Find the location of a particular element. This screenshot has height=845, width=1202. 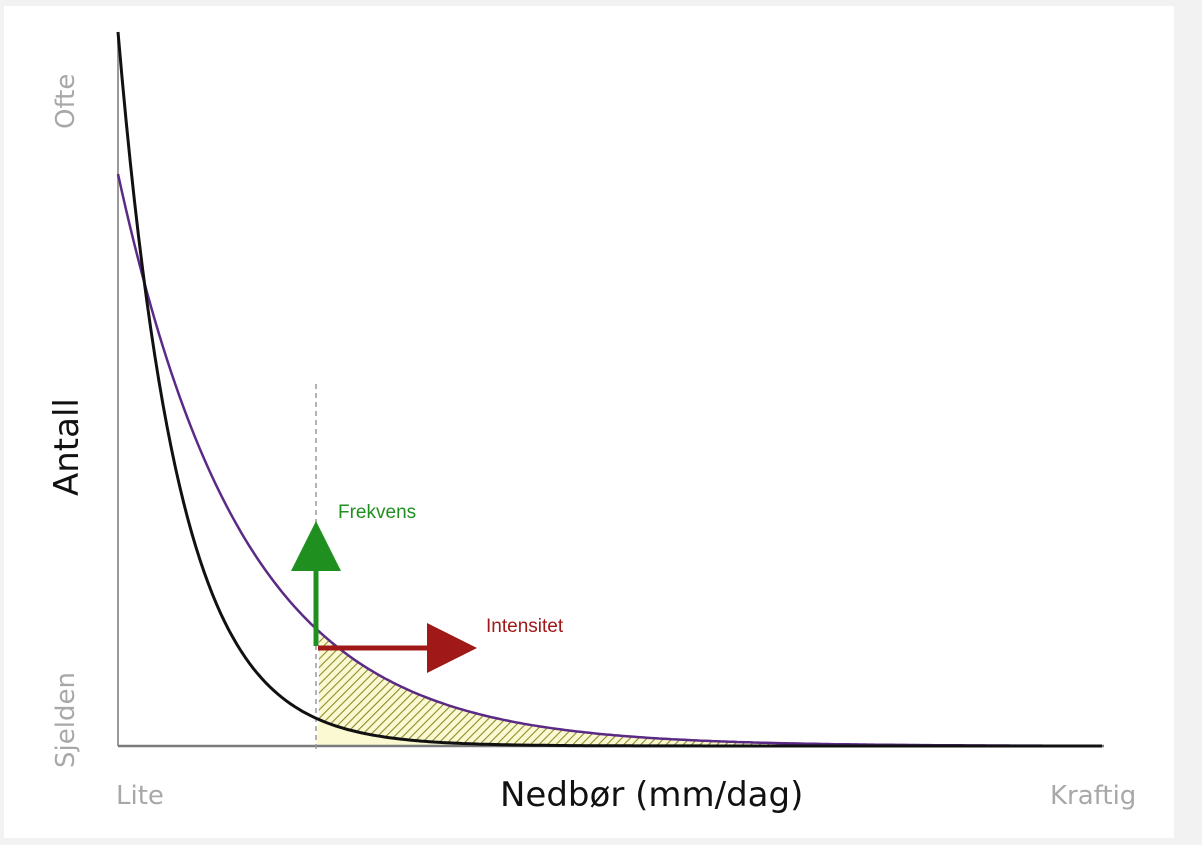

y-axis-bottom-label: Sjelden is located at coordinates (66, 720).